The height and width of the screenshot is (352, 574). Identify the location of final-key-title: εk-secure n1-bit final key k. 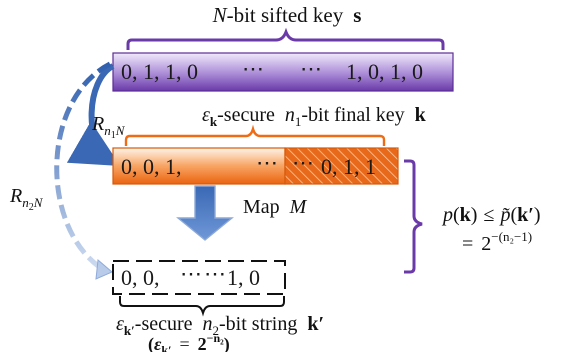
(314, 116).